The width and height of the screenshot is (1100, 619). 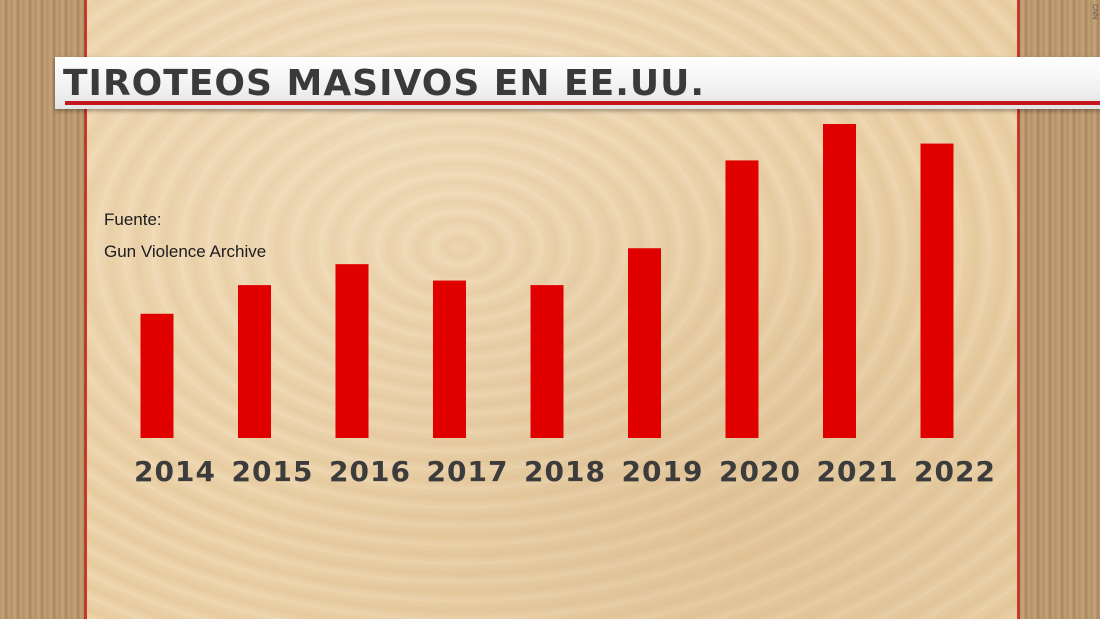 What do you see at coordinates (254, 361) in the screenshot?
I see `bar-2015` at bounding box center [254, 361].